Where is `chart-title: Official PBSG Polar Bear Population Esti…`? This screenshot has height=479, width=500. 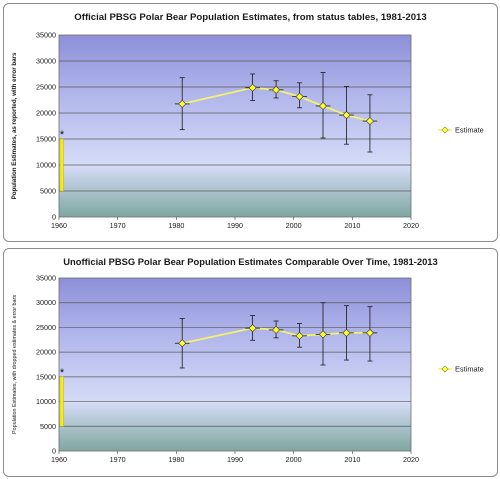
chart-title: Official PBSG Polar Bear Population Esti… is located at coordinates (250, 17).